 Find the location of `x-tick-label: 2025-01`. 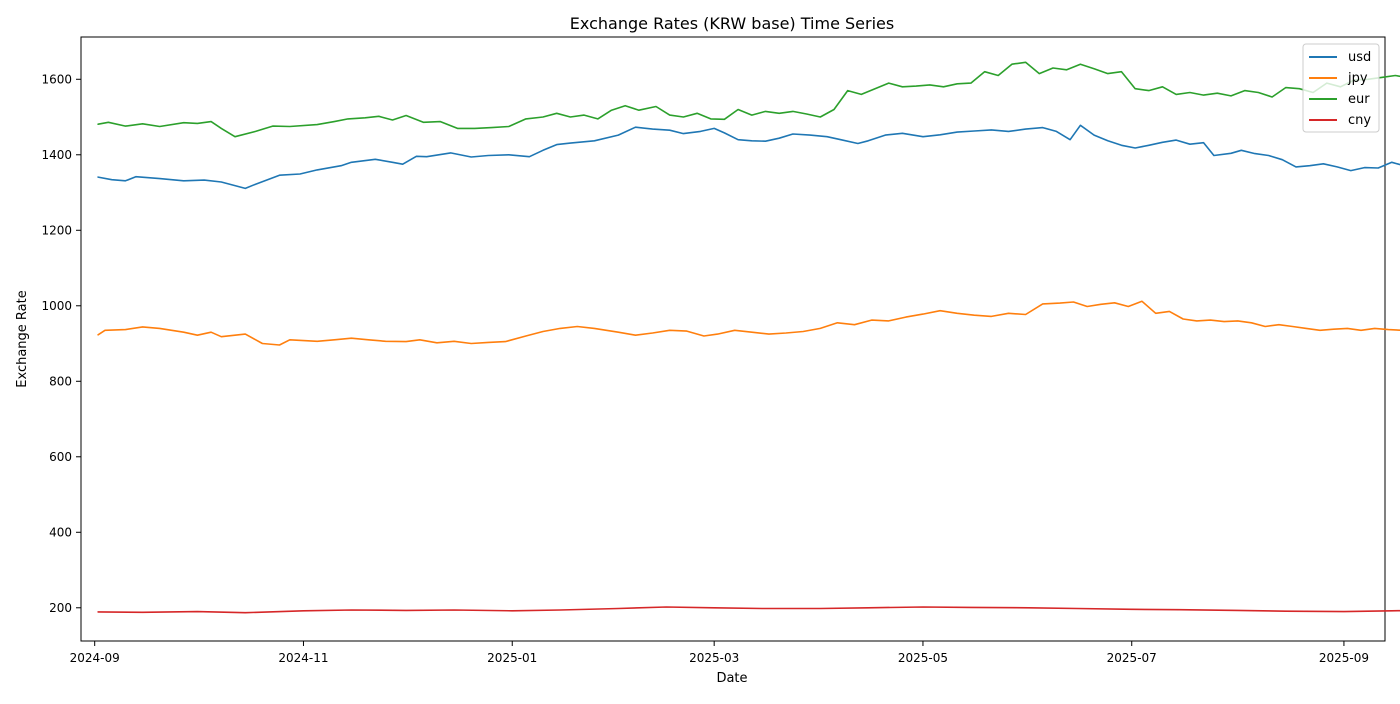

x-tick-label: 2025-01 is located at coordinates (512, 658).